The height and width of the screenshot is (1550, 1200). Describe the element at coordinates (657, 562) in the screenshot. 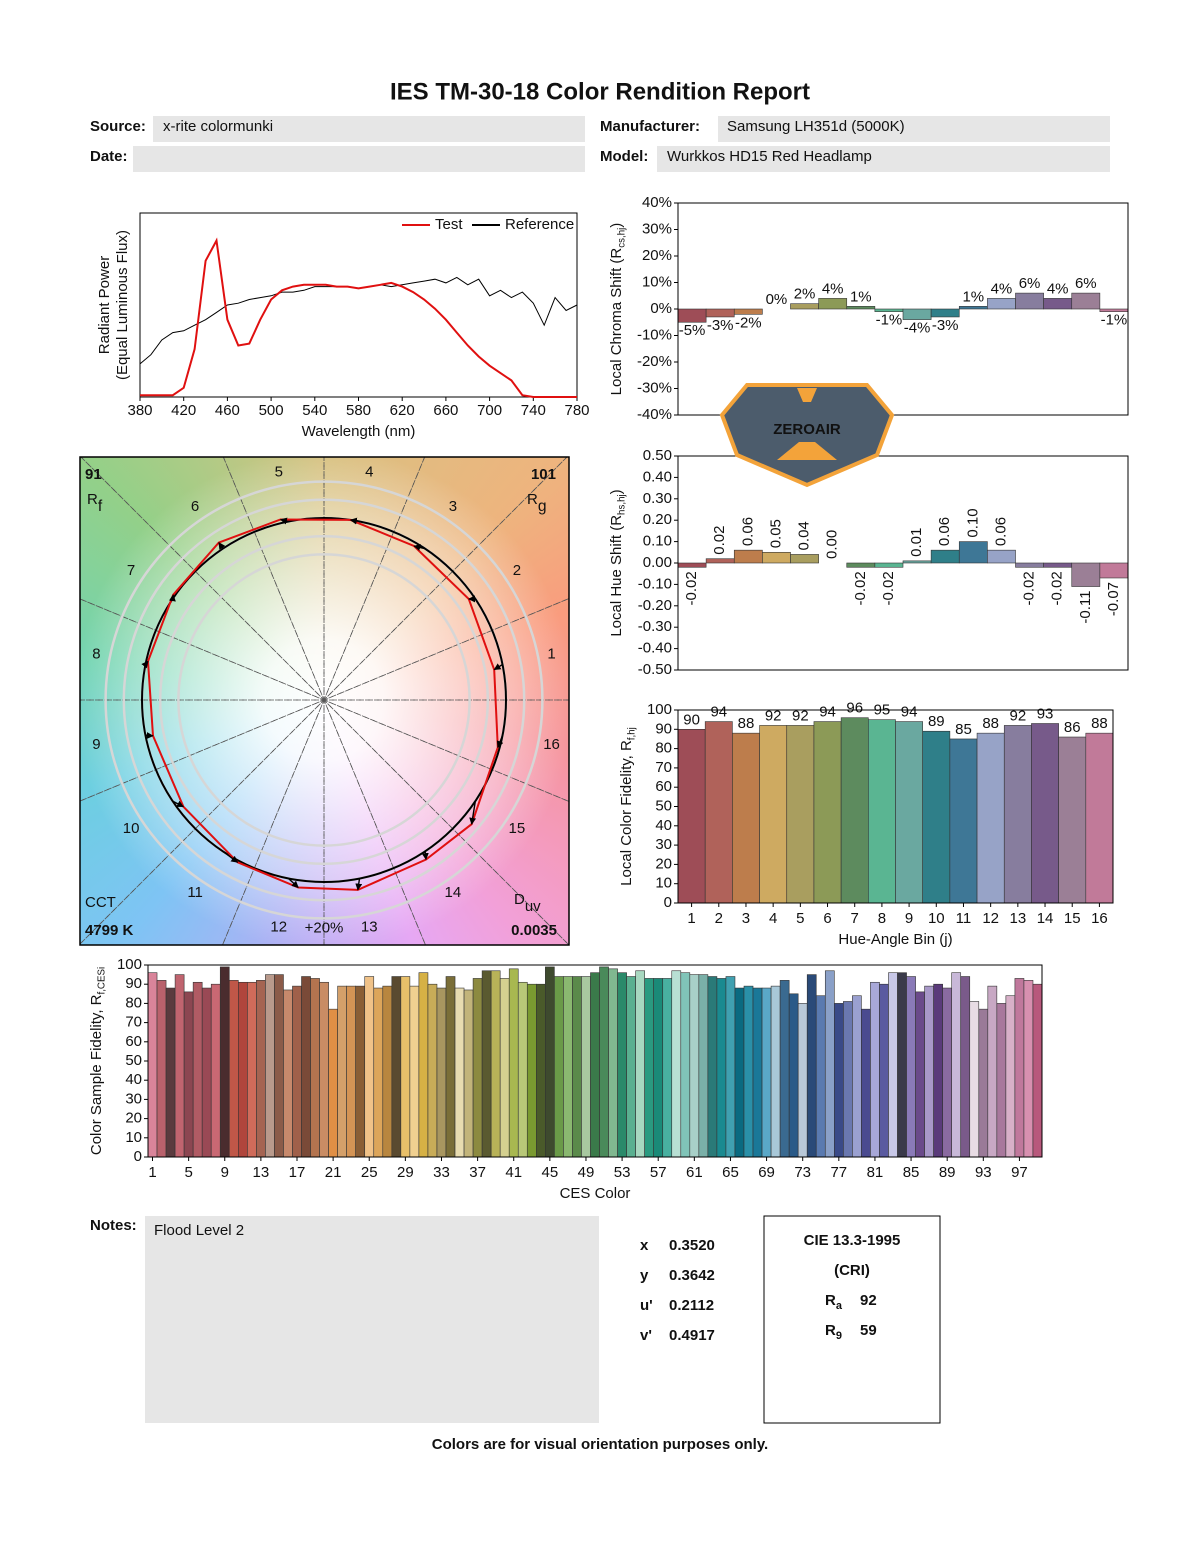

I see `y-tick-label: 0.00` at that location.